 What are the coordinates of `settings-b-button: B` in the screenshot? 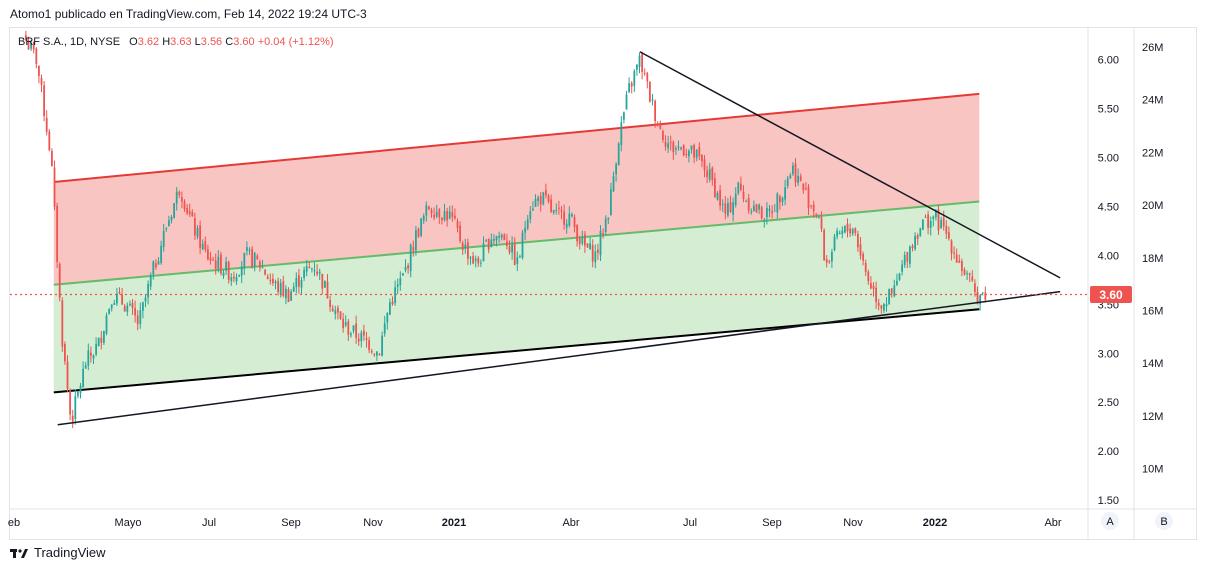 It's located at (1164, 521).